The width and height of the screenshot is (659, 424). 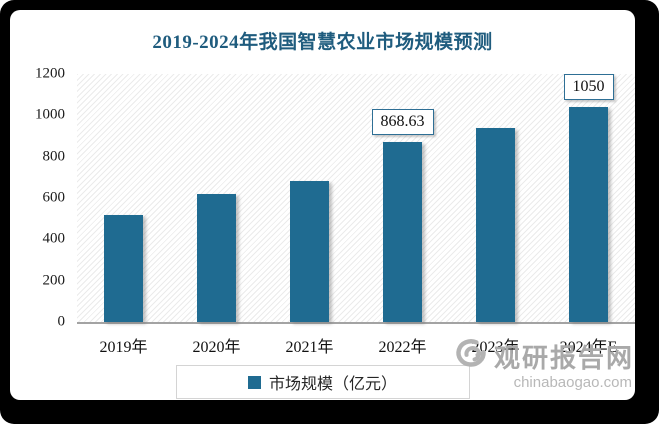 I want to click on x-axis-label: 2024年E, so click(x=588, y=347).